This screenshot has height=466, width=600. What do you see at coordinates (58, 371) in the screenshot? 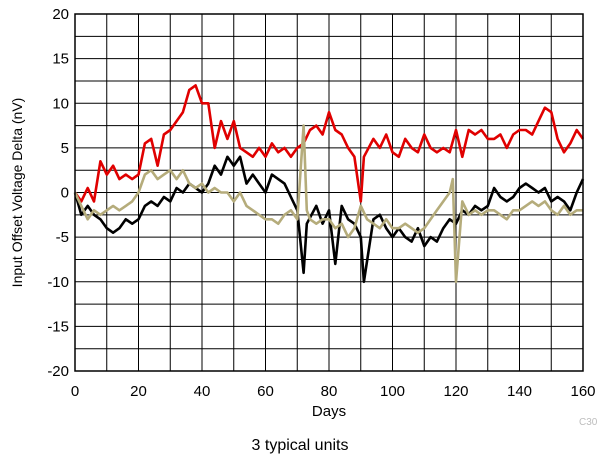
I see `y-tick-label: -20` at bounding box center [58, 371].